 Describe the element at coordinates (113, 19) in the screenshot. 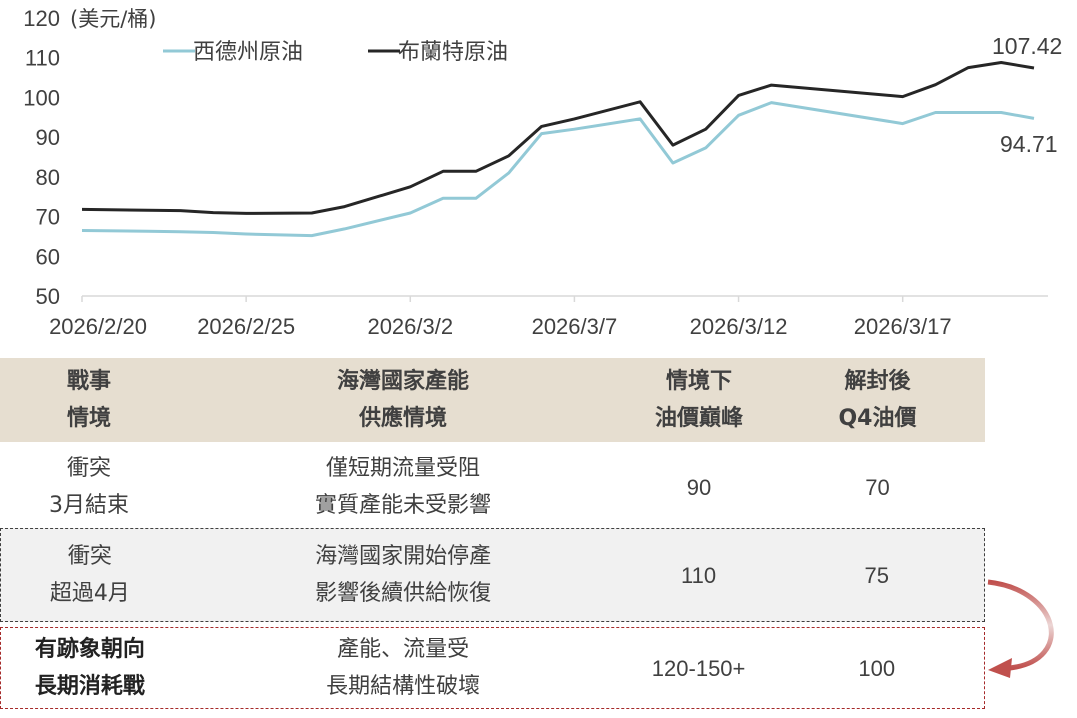

I see `y-axis-unit-label: (美元/桶)` at that location.